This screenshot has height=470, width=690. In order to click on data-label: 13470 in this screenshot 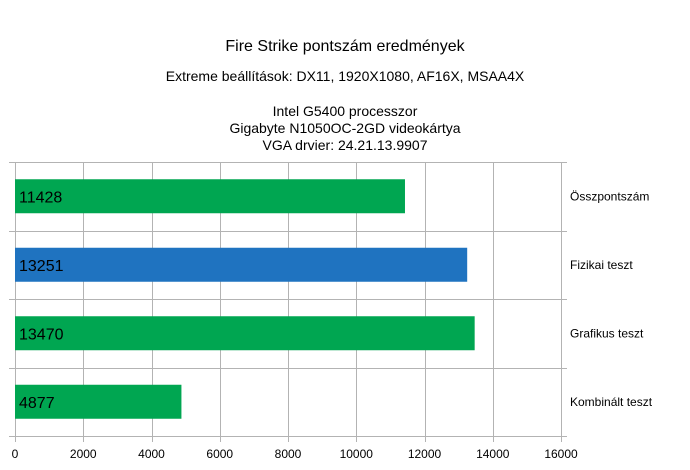, I will do `click(41, 334)`.